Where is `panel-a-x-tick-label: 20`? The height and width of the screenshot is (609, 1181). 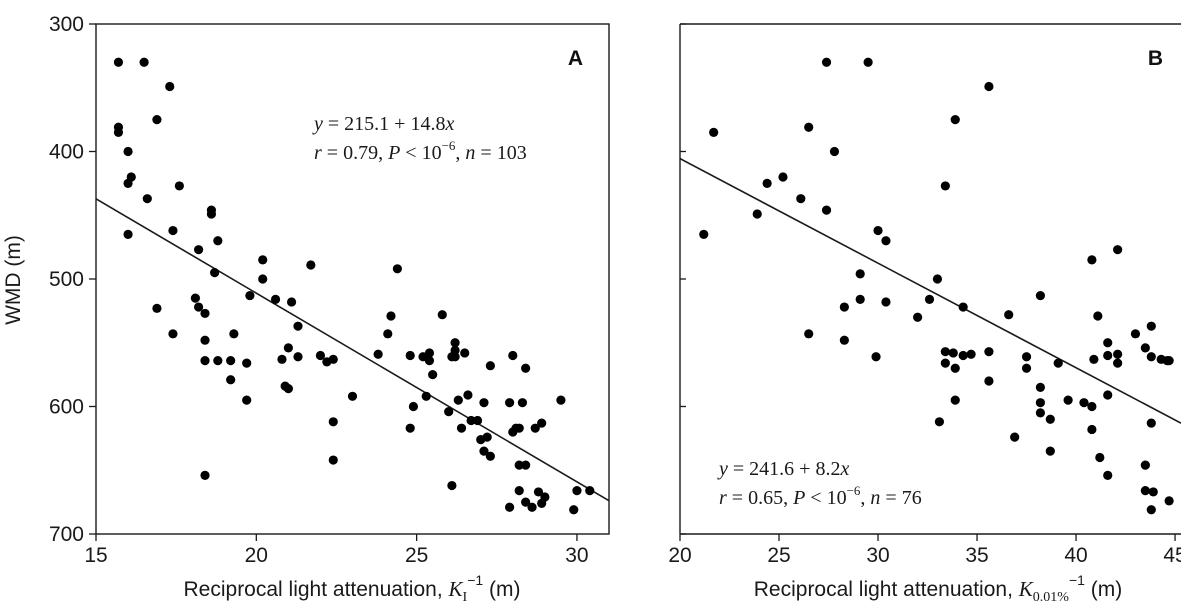
panel-a-x-tick-label: 20 is located at coordinates (256, 555).